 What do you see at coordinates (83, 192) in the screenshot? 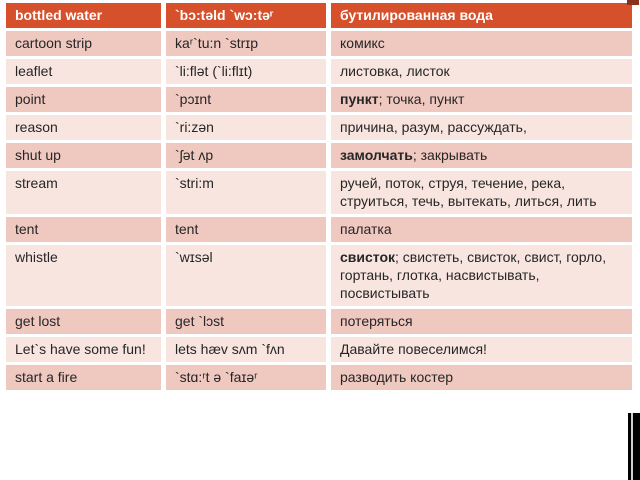
I see `cell-english: stream` at bounding box center [83, 192].